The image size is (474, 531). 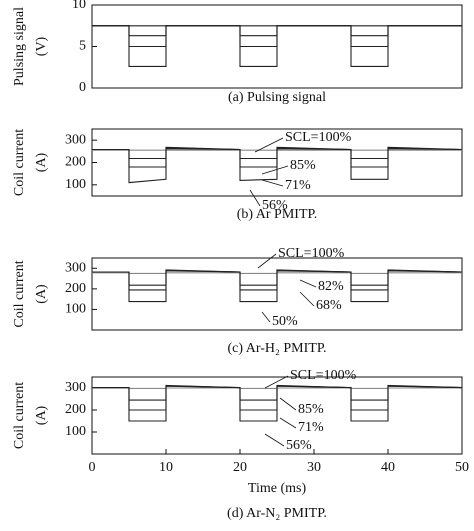 I want to click on series-label: 50%, so click(x=285, y=321).